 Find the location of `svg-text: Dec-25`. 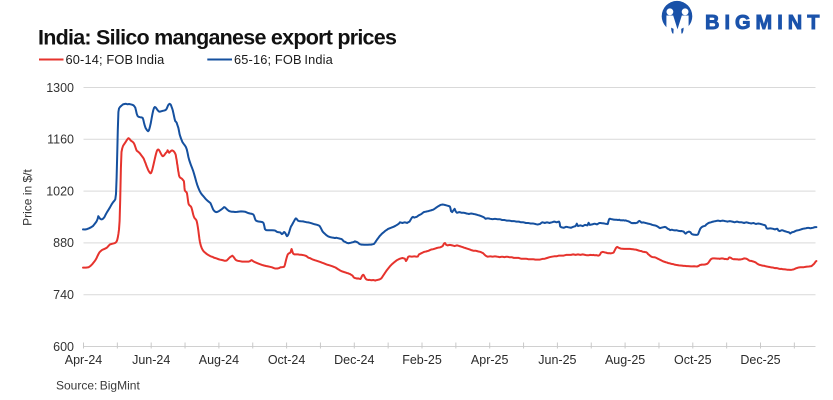

svg-text: Dec-25 is located at coordinates (760, 360).